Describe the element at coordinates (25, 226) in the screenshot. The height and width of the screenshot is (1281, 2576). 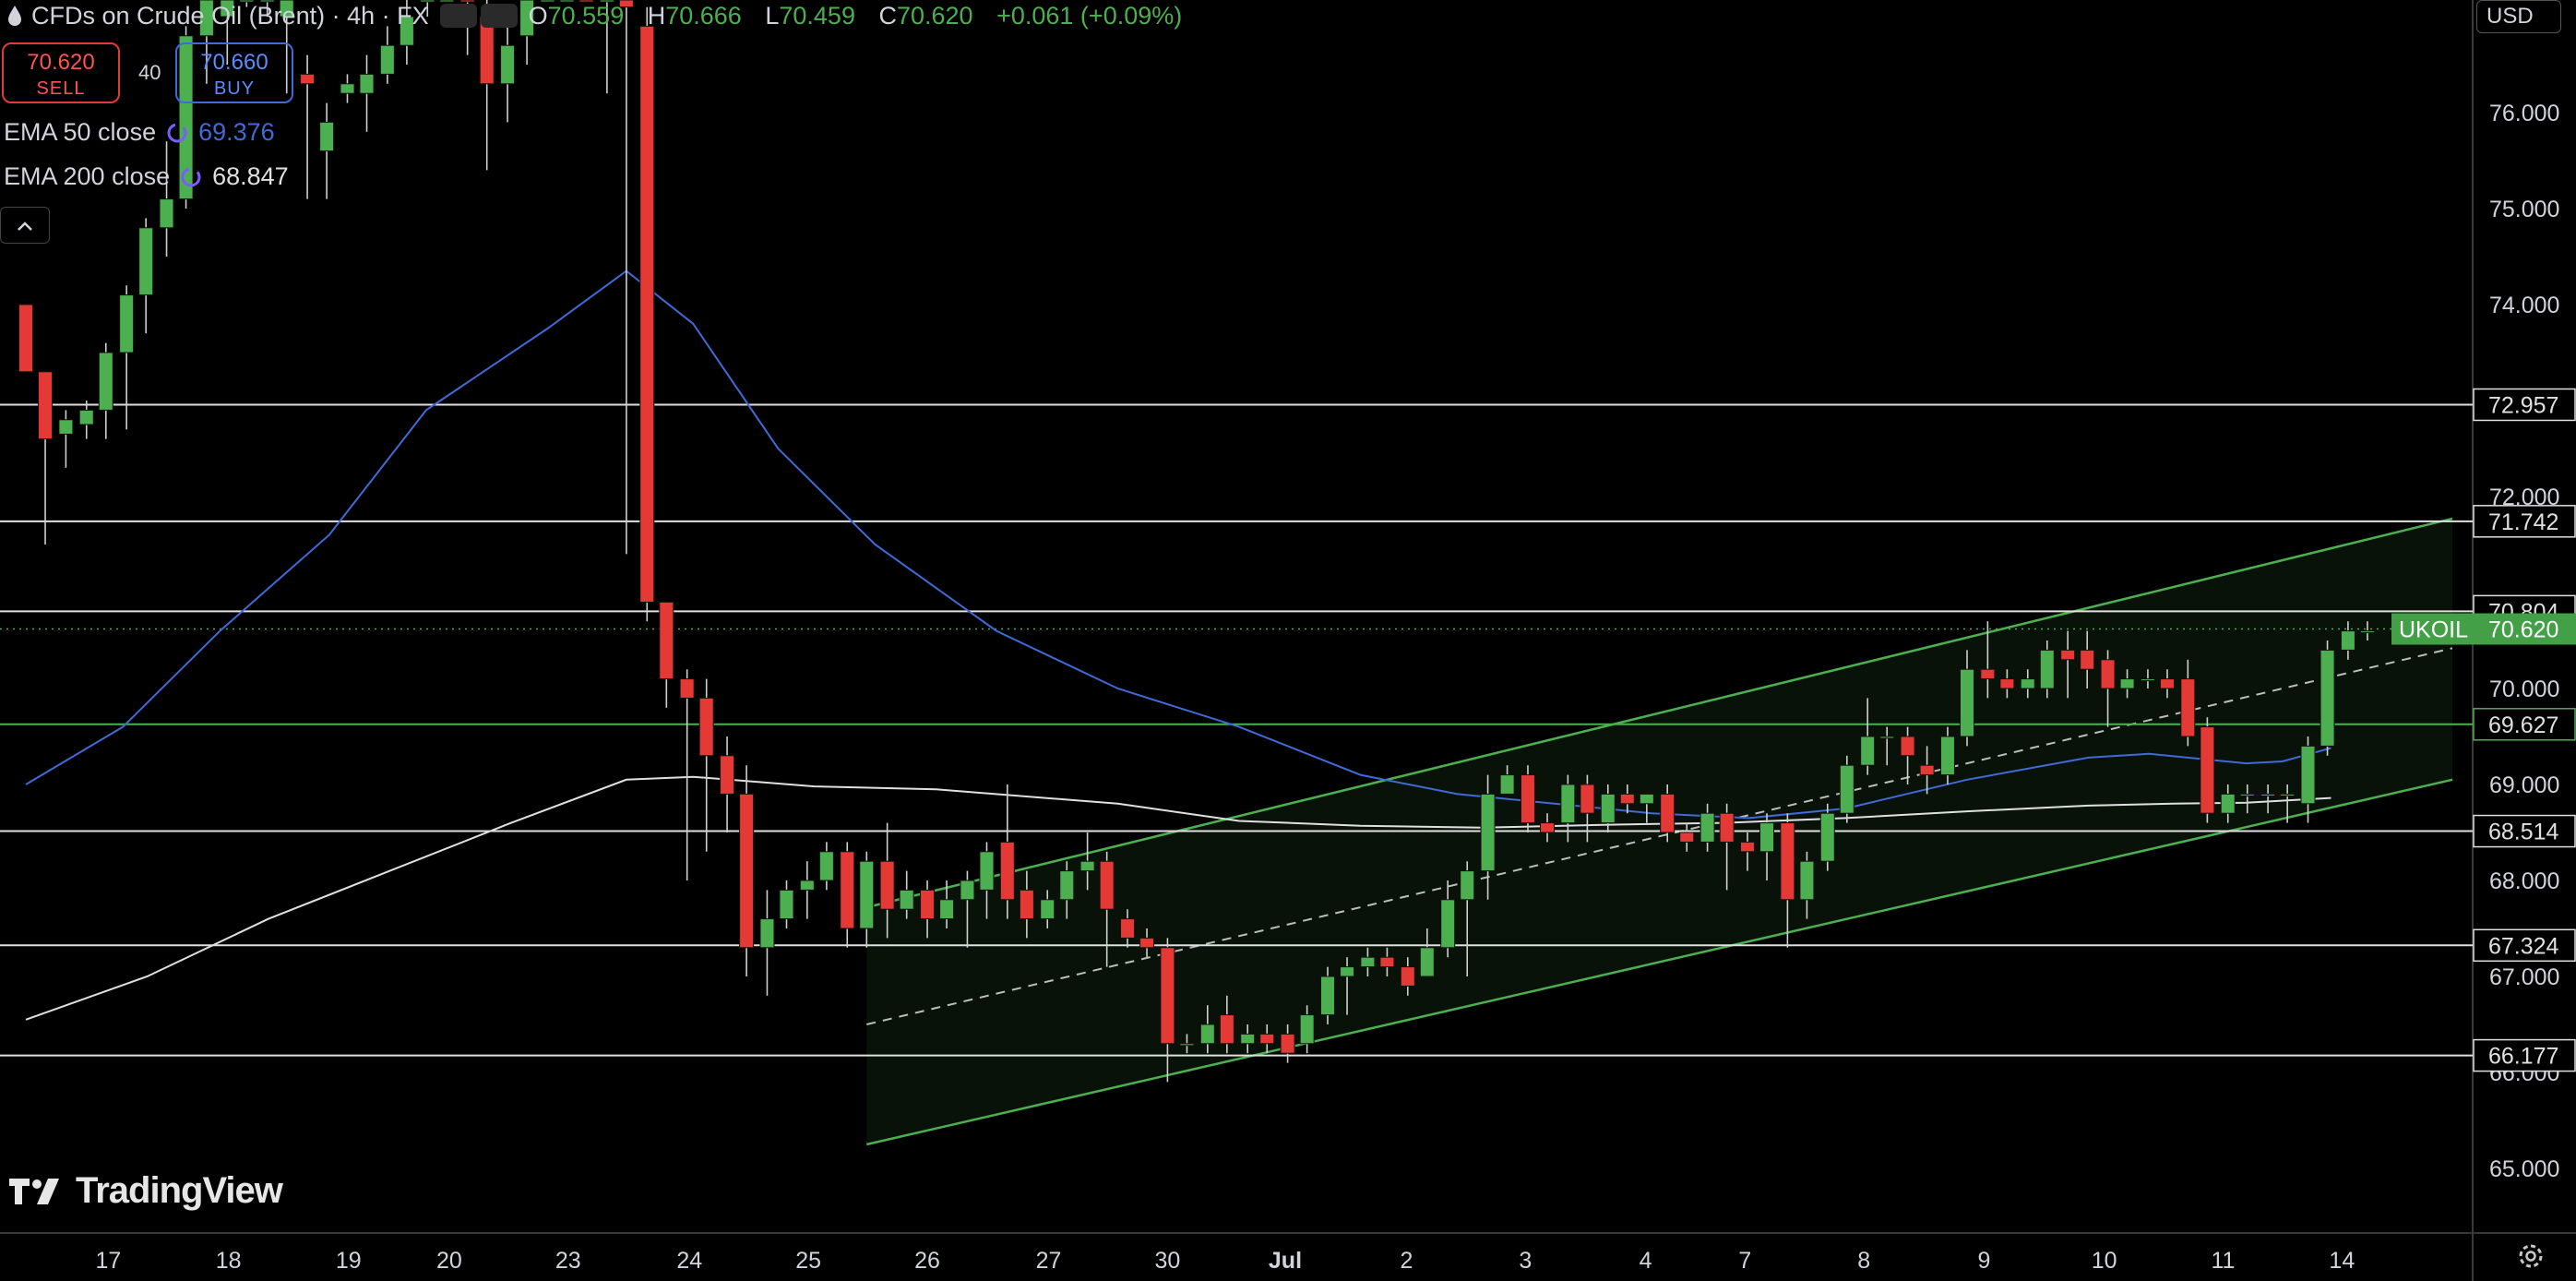
I see `collapse-legend-button` at that location.